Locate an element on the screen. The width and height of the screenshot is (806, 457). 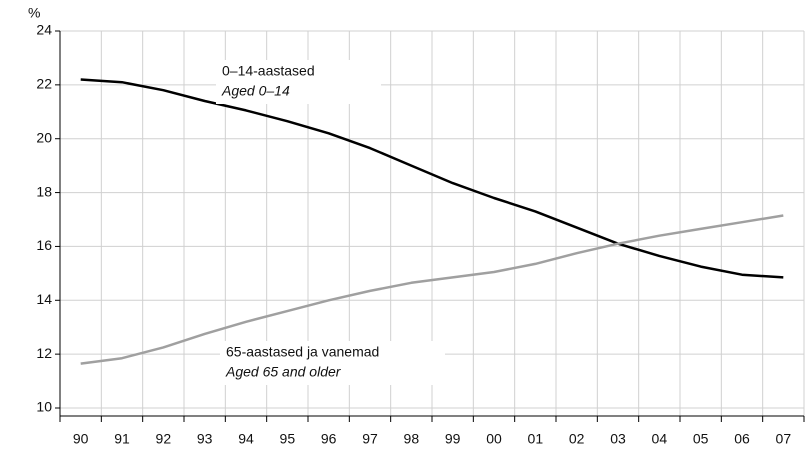
y-unit: % is located at coordinates (34, 13).